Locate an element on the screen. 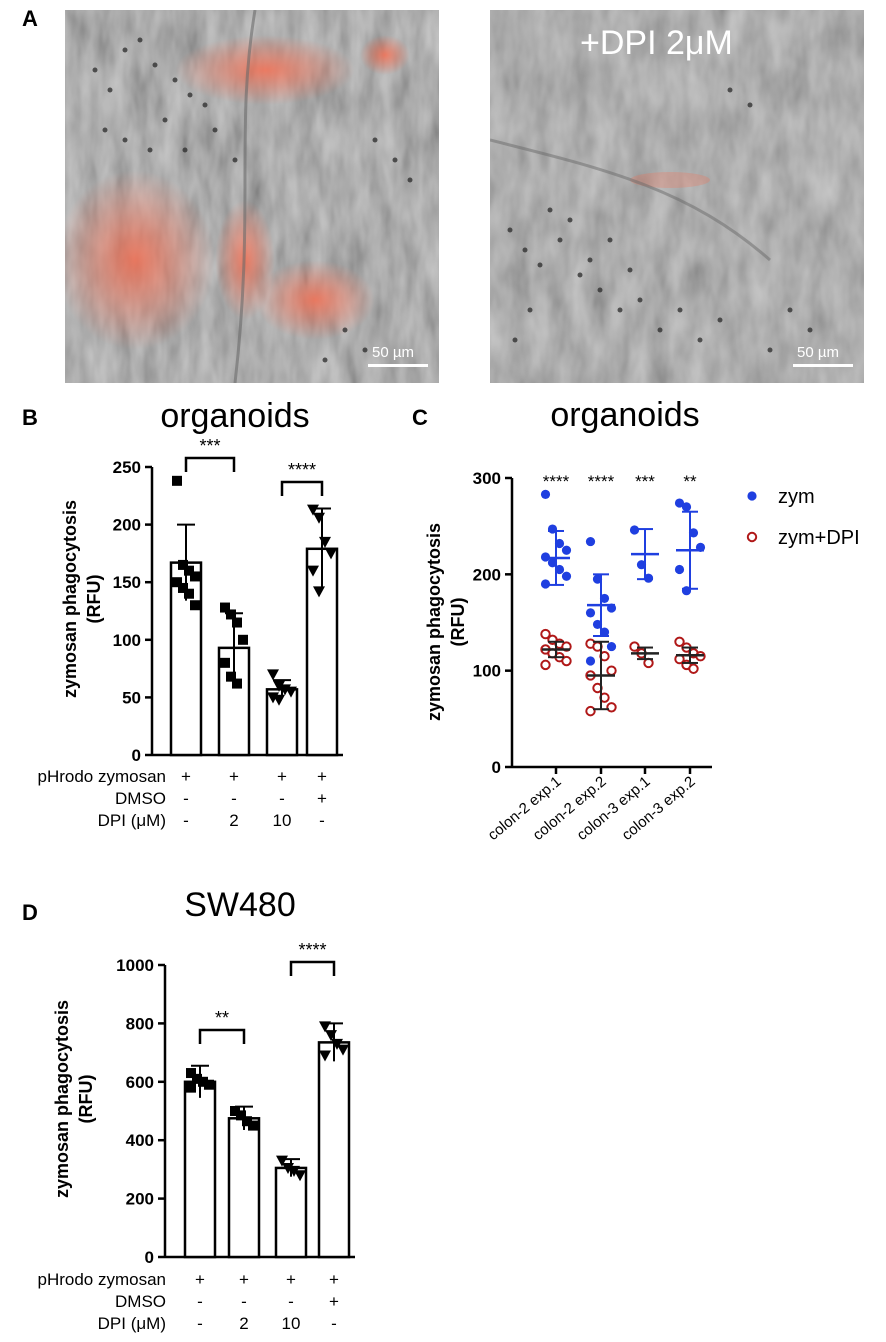  scale-bar-right is located at coordinates (823, 365).